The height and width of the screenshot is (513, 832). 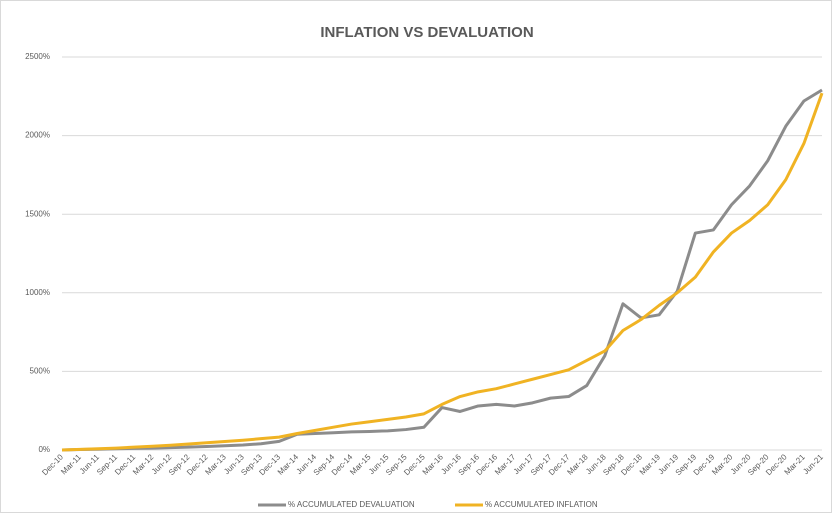 What do you see at coordinates (541, 504) in the screenshot?
I see `legend-label: % ACCUMULATED INFLATION` at bounding box center [541, 504].